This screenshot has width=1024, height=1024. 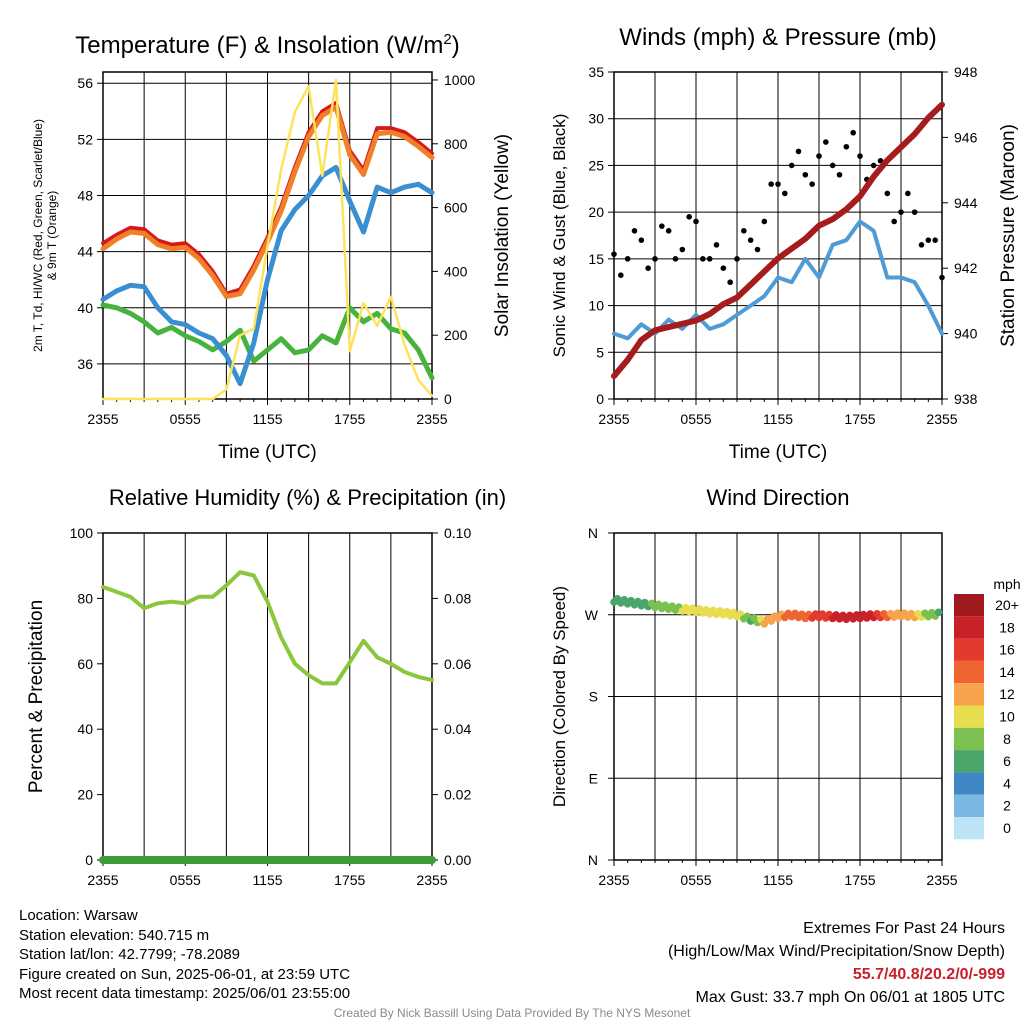 I want to click on y-tick-label: 100, so click(x=82, y=533).